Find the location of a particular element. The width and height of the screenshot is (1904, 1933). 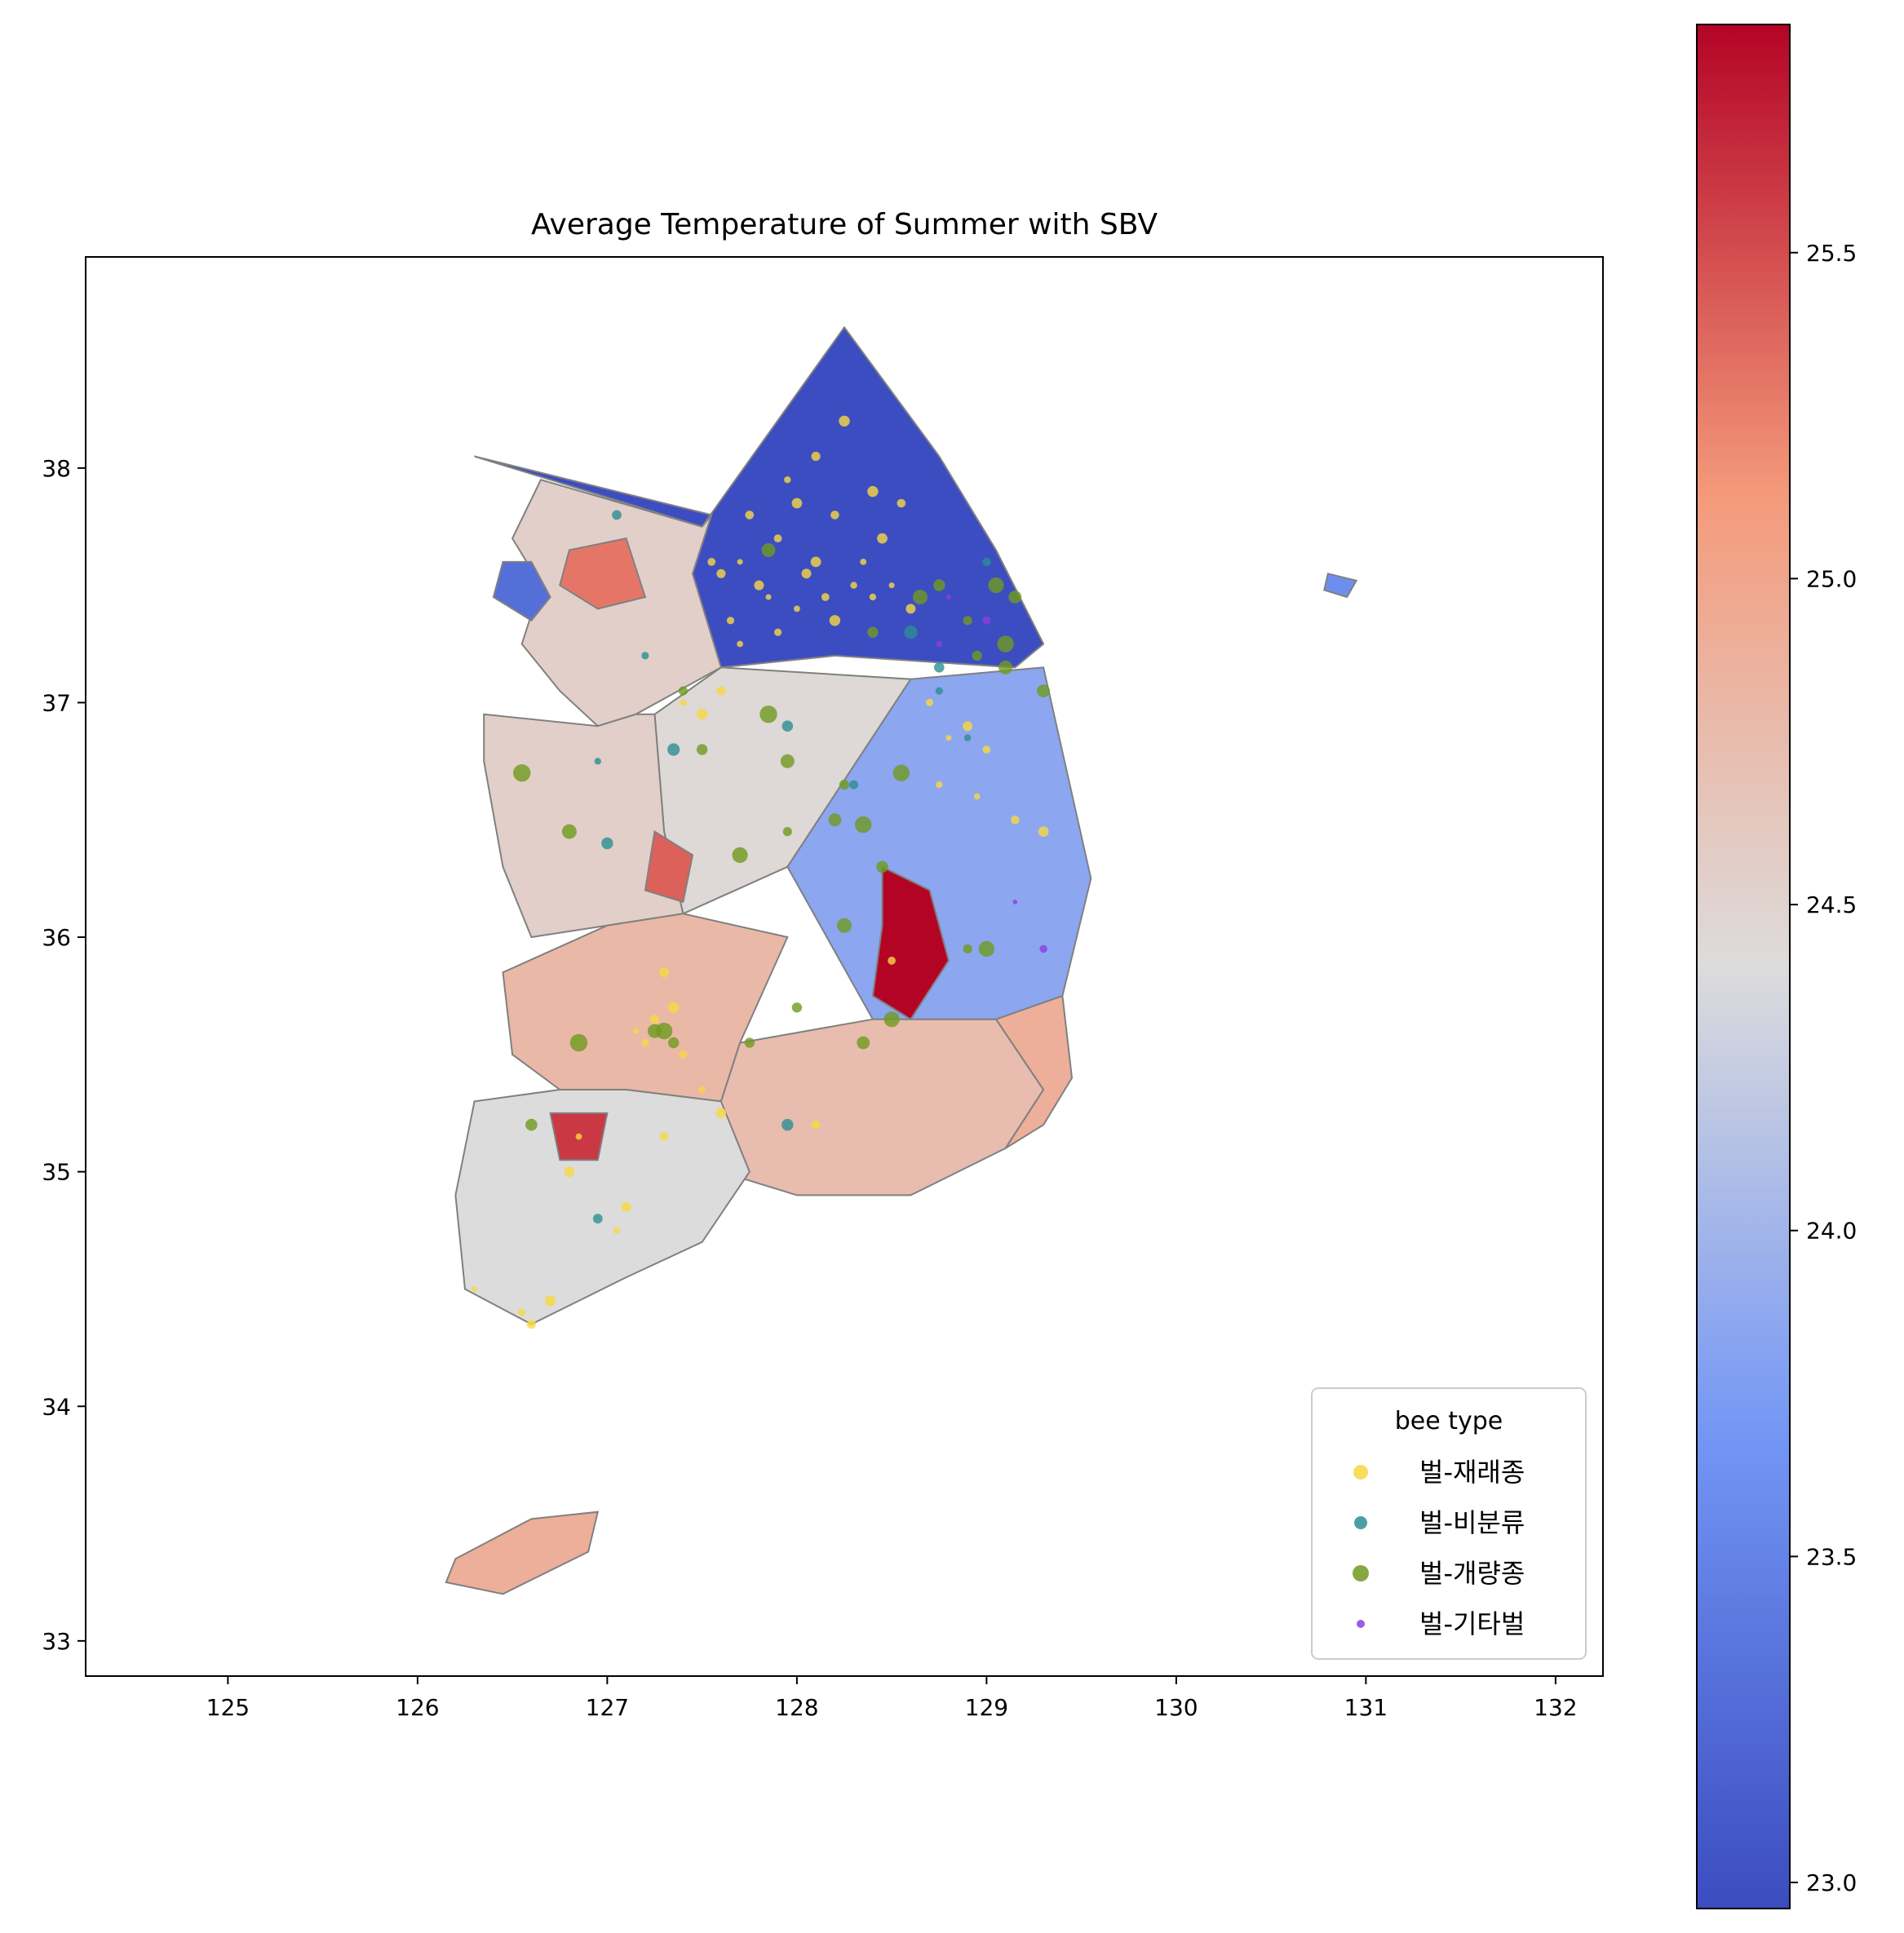

bee-points is located at coordinates (761, 872).